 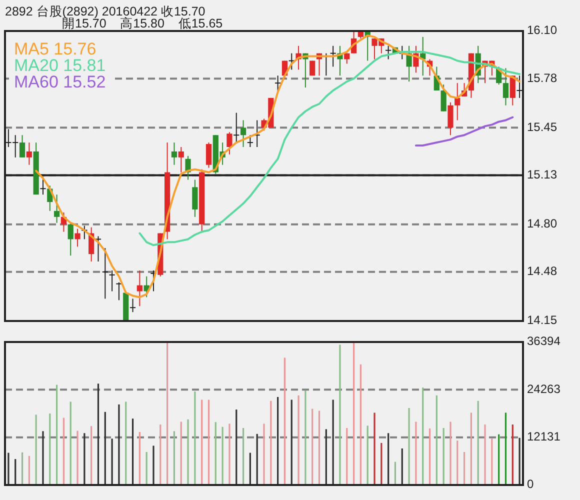 What do you see at coordinates (542, 320) in the screenshot?
I see `y-tick-label: 14.15` at bounding box center [542, 320].